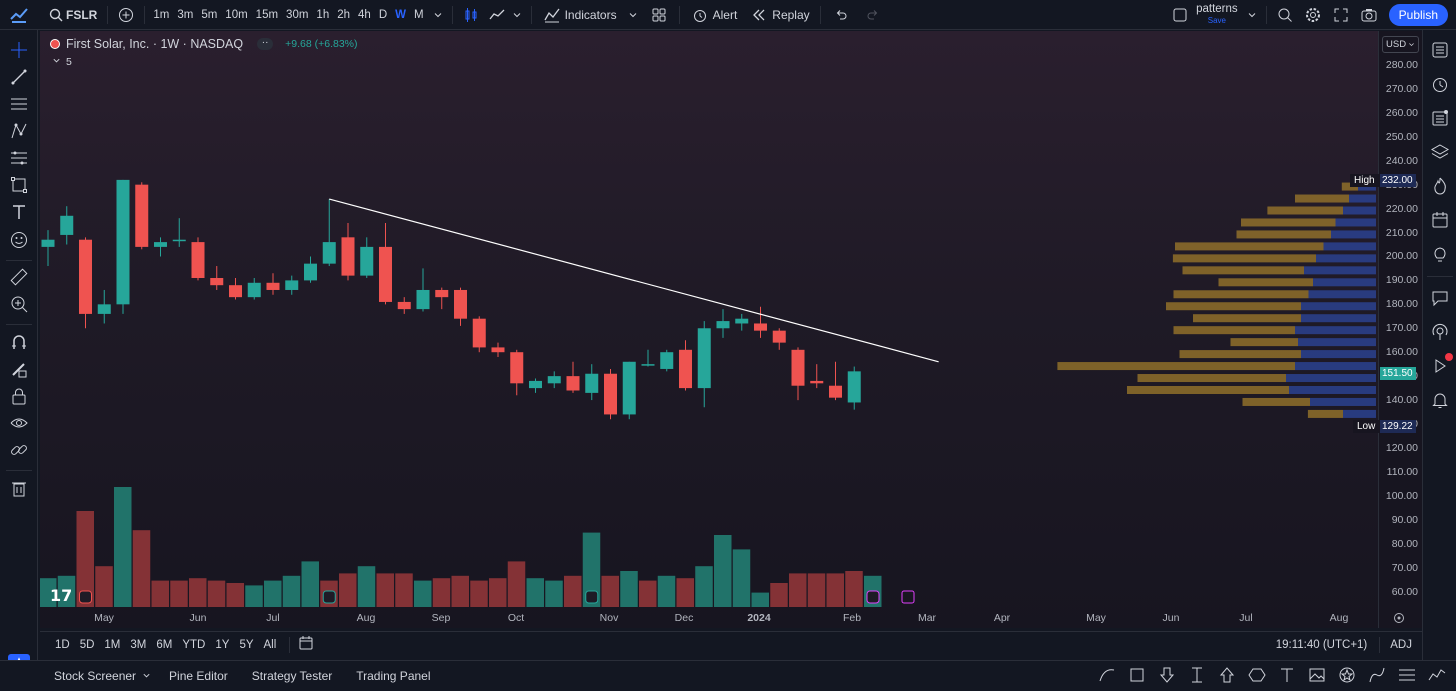 The image size is (1456, 691). What do you see at coordinates (1407, 676) in the screenshot?
I see `fib-tool-icon` at bounding box center [1407, 676].